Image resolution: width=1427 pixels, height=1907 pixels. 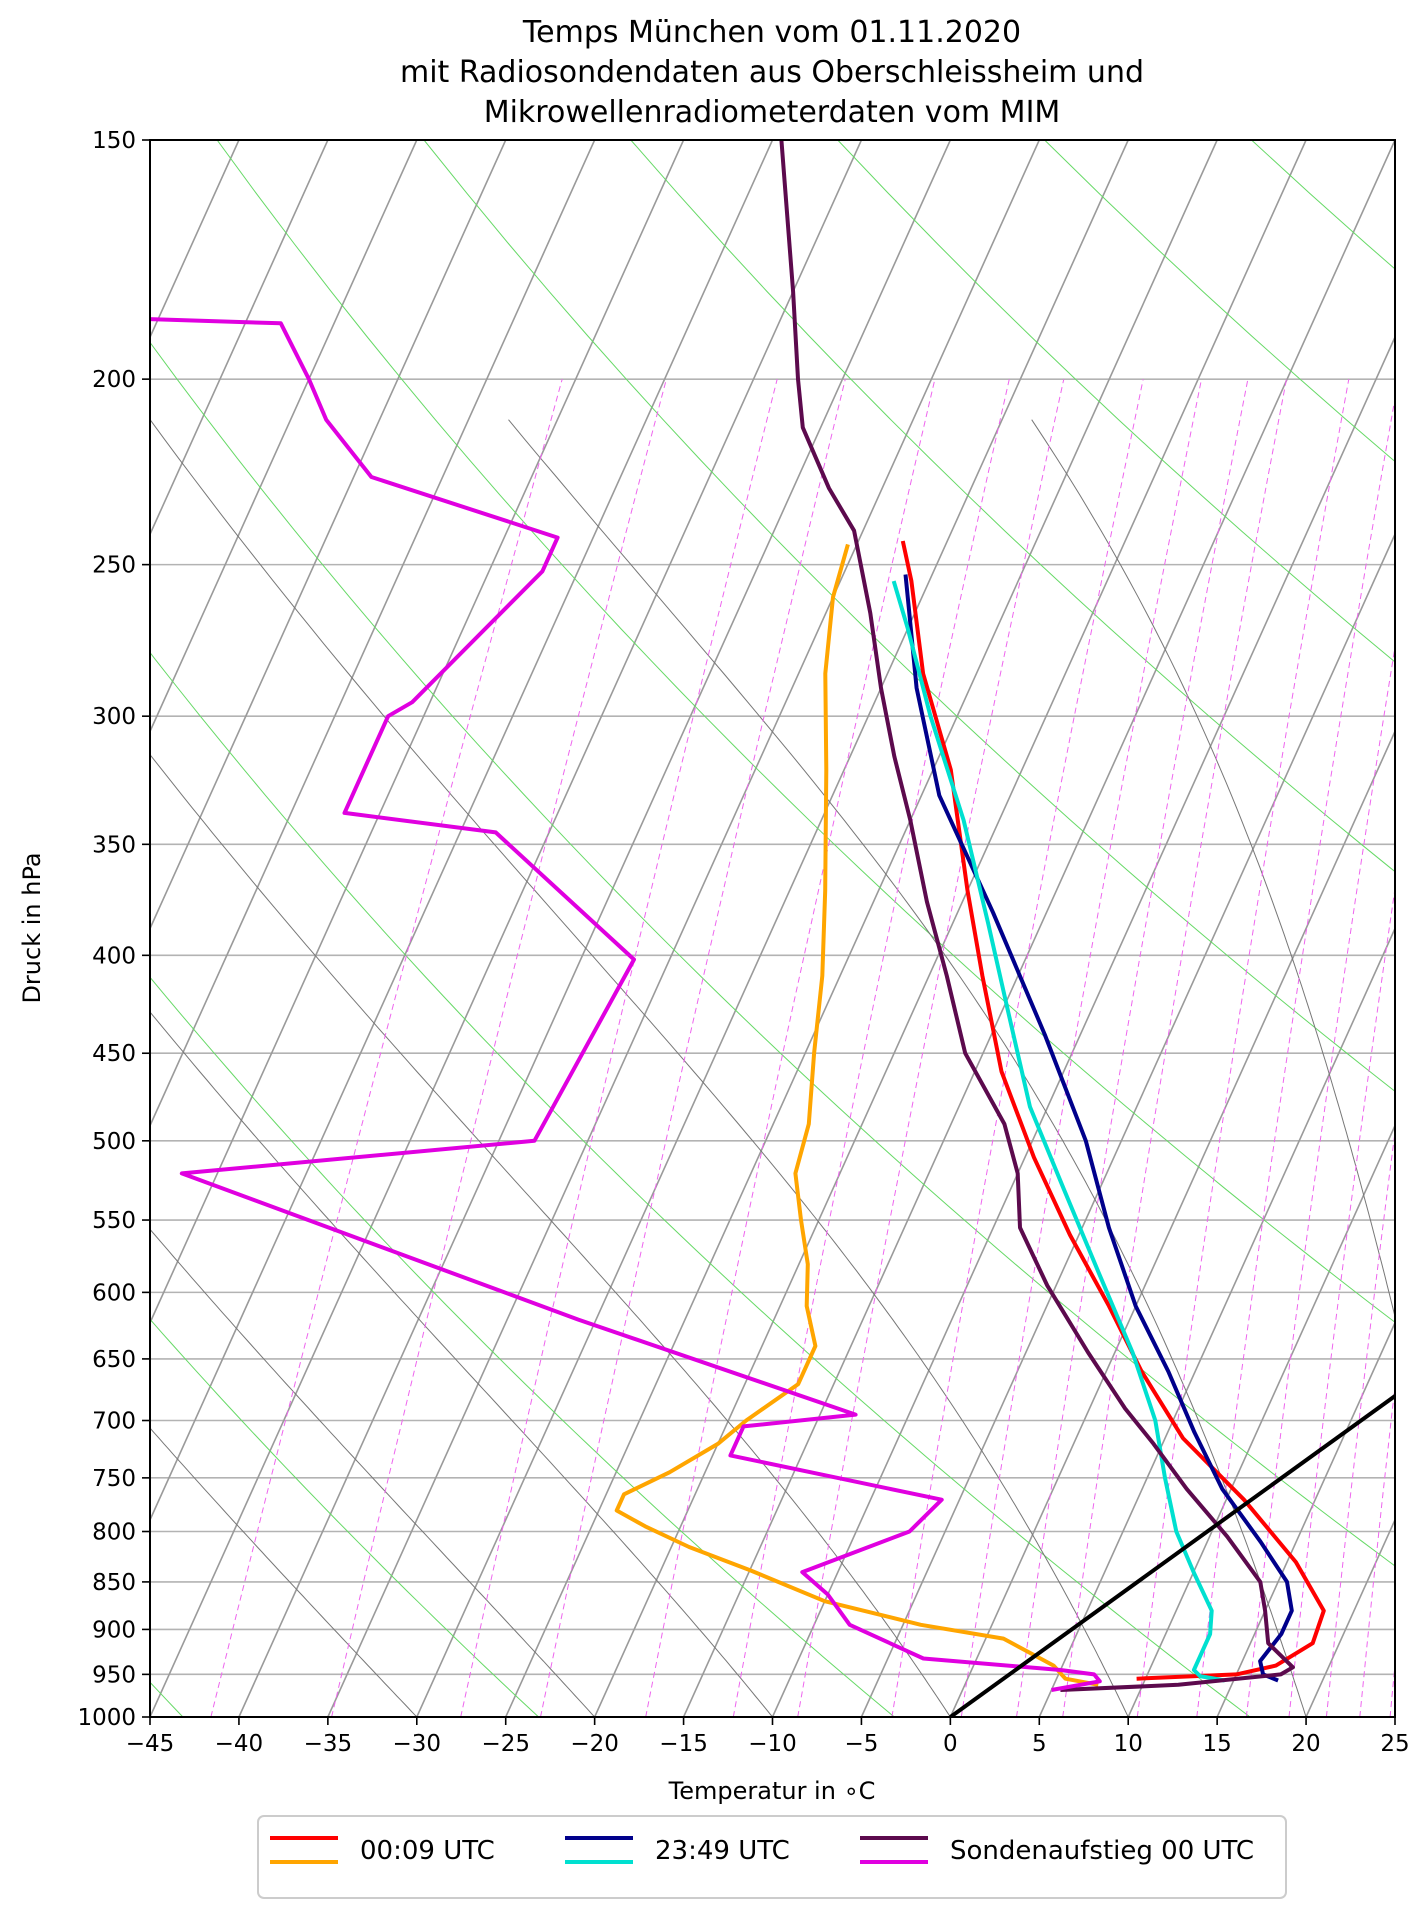 What do you see at coordinates (114, 380) in the screenshot?
I see `y-tick-label-1: 200` at bounding box center [114, 380].